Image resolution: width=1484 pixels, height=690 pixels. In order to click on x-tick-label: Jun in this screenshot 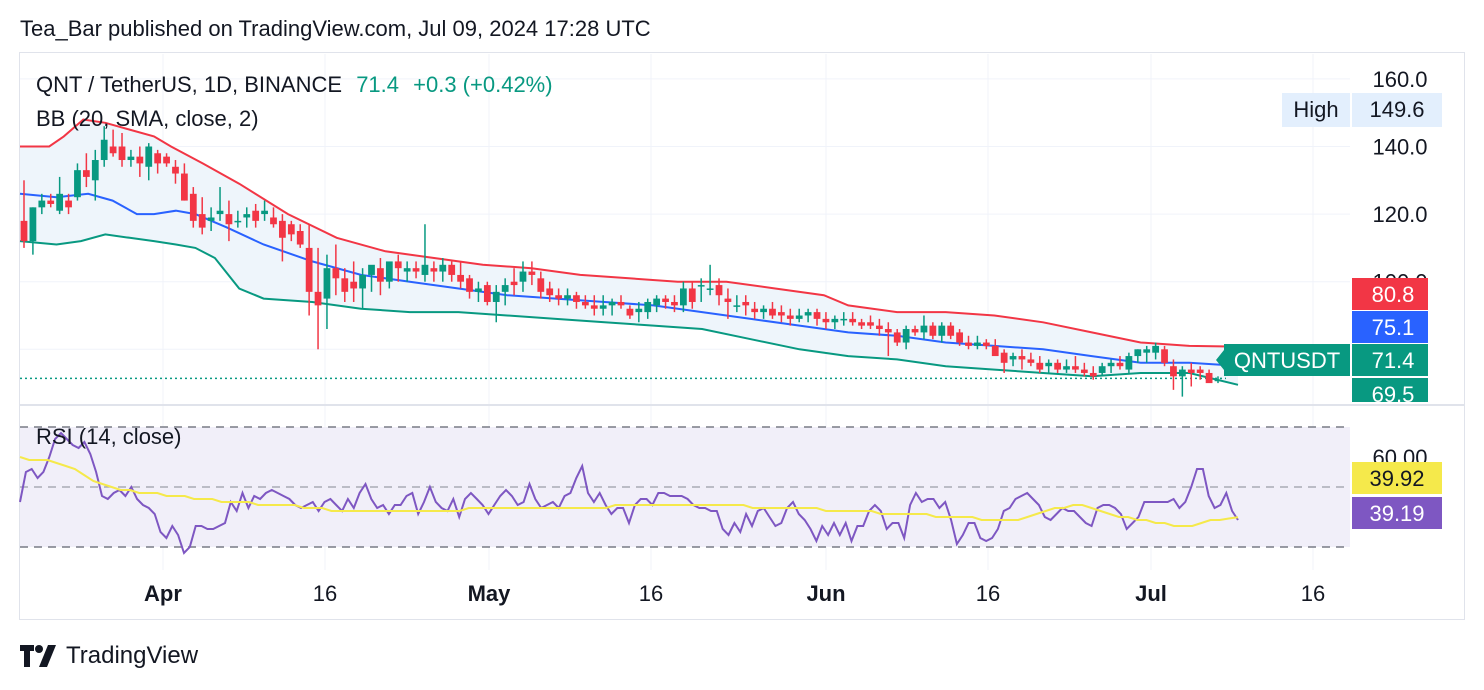, I will do `click(825, 593)`.